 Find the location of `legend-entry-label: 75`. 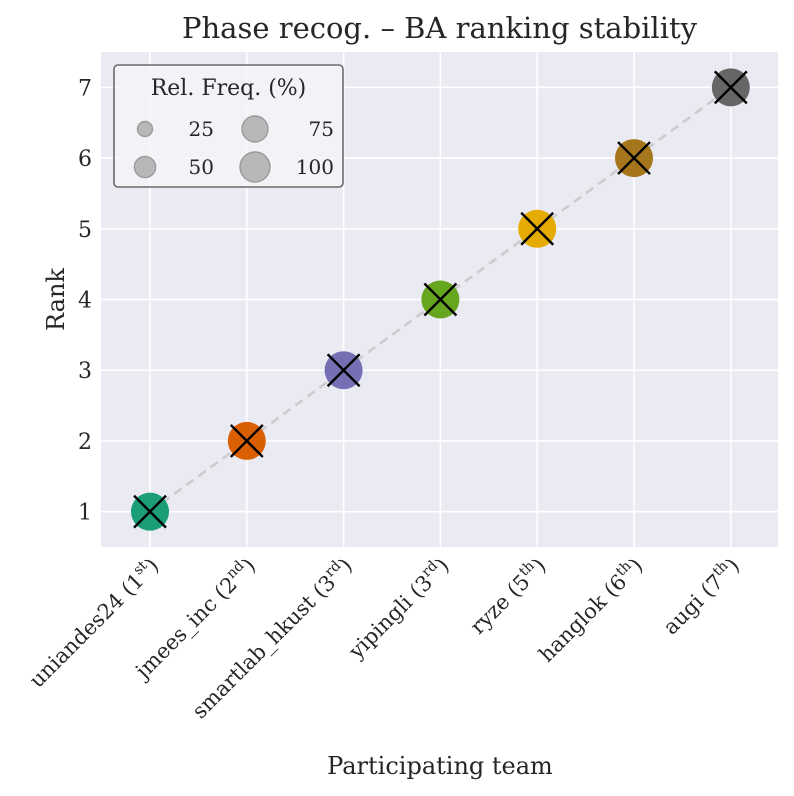

legend-entry-label: 75 is located at coordinates (321, 129).